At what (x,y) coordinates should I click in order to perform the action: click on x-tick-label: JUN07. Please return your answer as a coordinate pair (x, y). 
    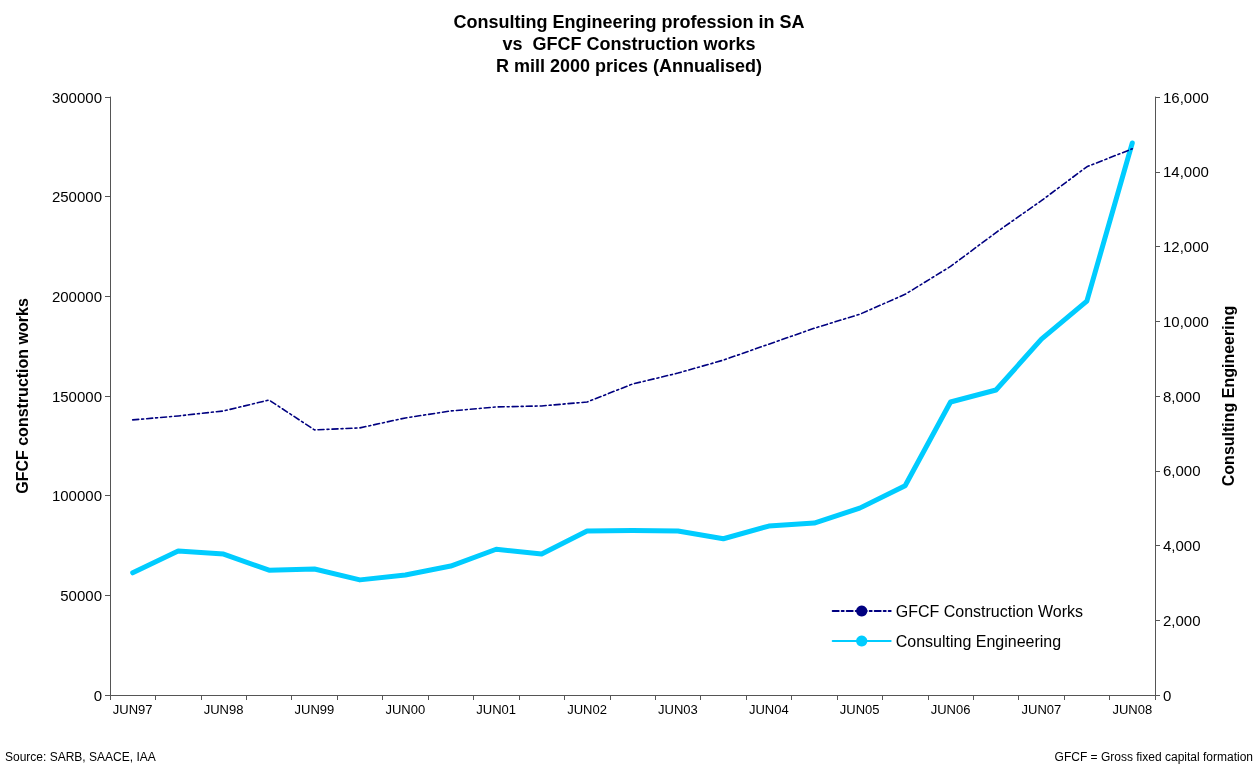
    Looking at the image, I should click on (1041, 709).